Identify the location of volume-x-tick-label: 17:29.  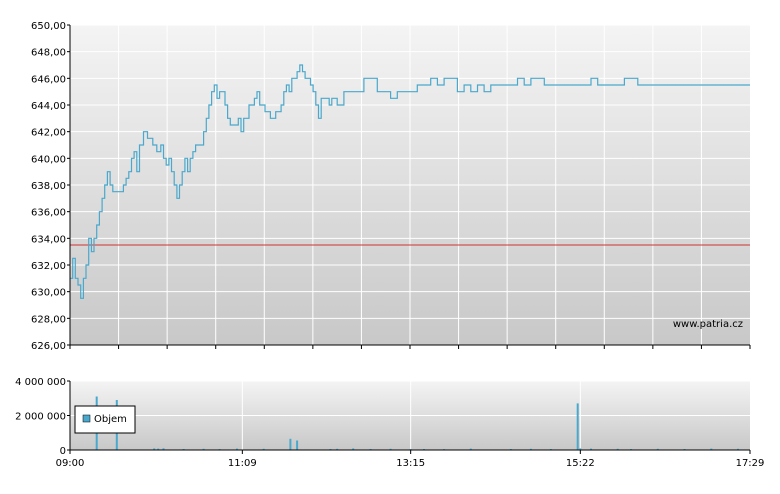
(750, 463).